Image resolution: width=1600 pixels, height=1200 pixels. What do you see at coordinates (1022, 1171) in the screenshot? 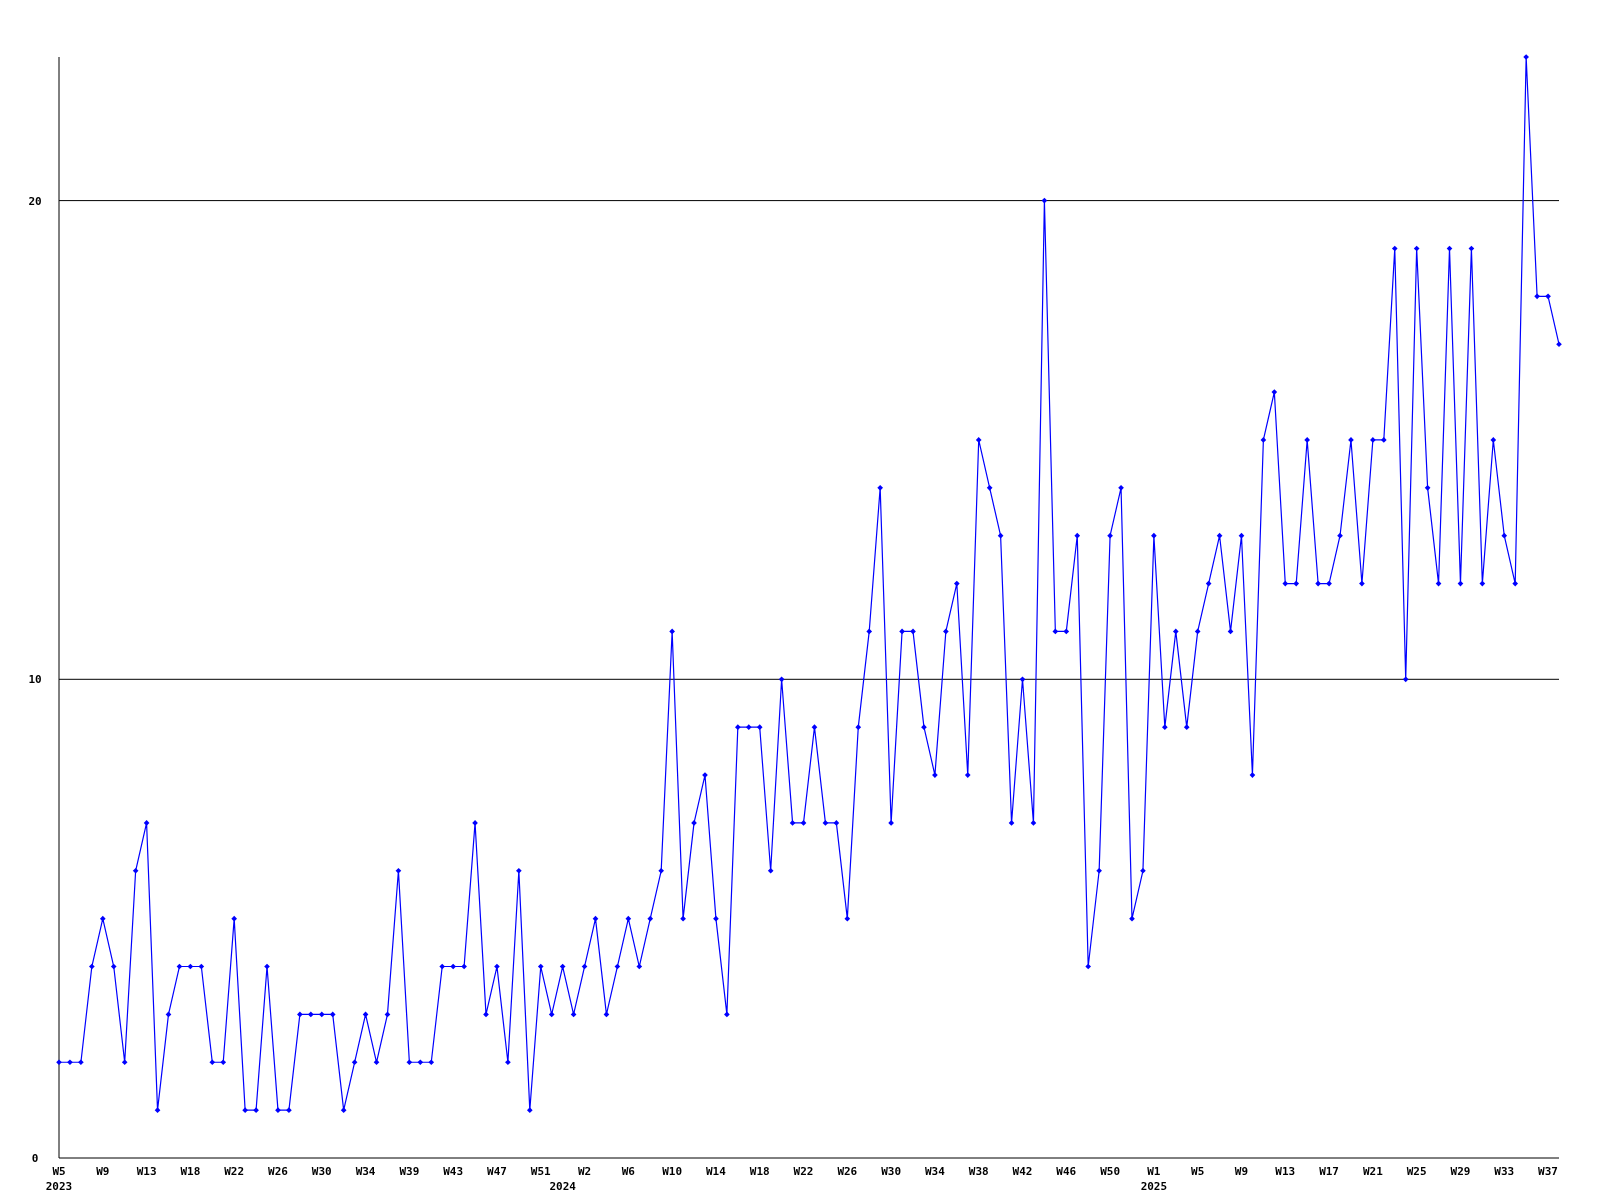
I see `x-tick-label: W42` at bounding box center [1022, 1171].